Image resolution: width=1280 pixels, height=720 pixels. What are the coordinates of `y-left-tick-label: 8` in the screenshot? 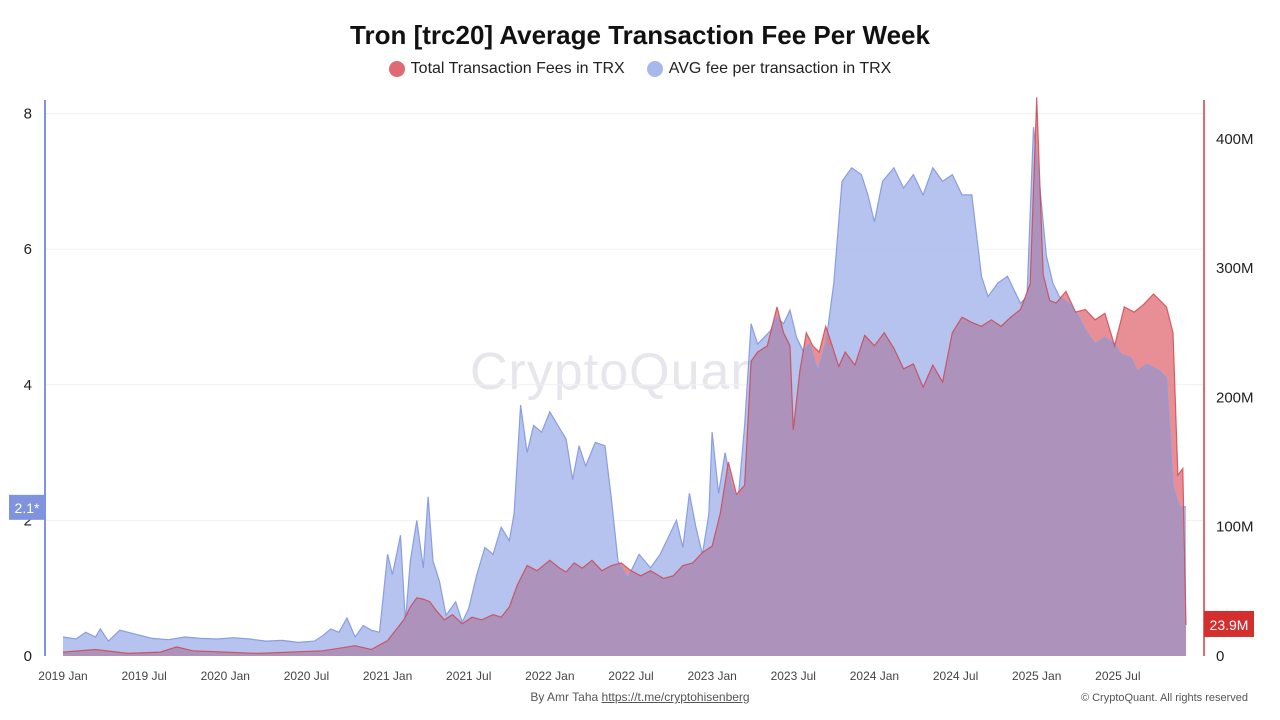 It's located at (28, 114).